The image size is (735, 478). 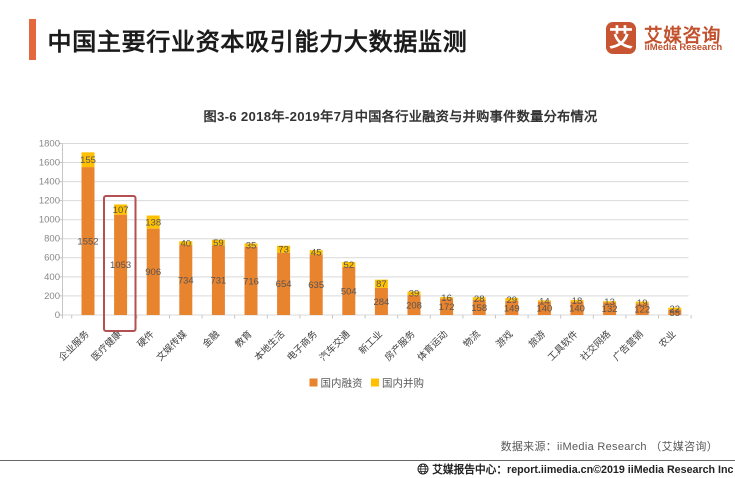 What do you see at coordinates (52, 277) in the screenshot?
I see `svg-text: 400` at bounding box center [52, 277].